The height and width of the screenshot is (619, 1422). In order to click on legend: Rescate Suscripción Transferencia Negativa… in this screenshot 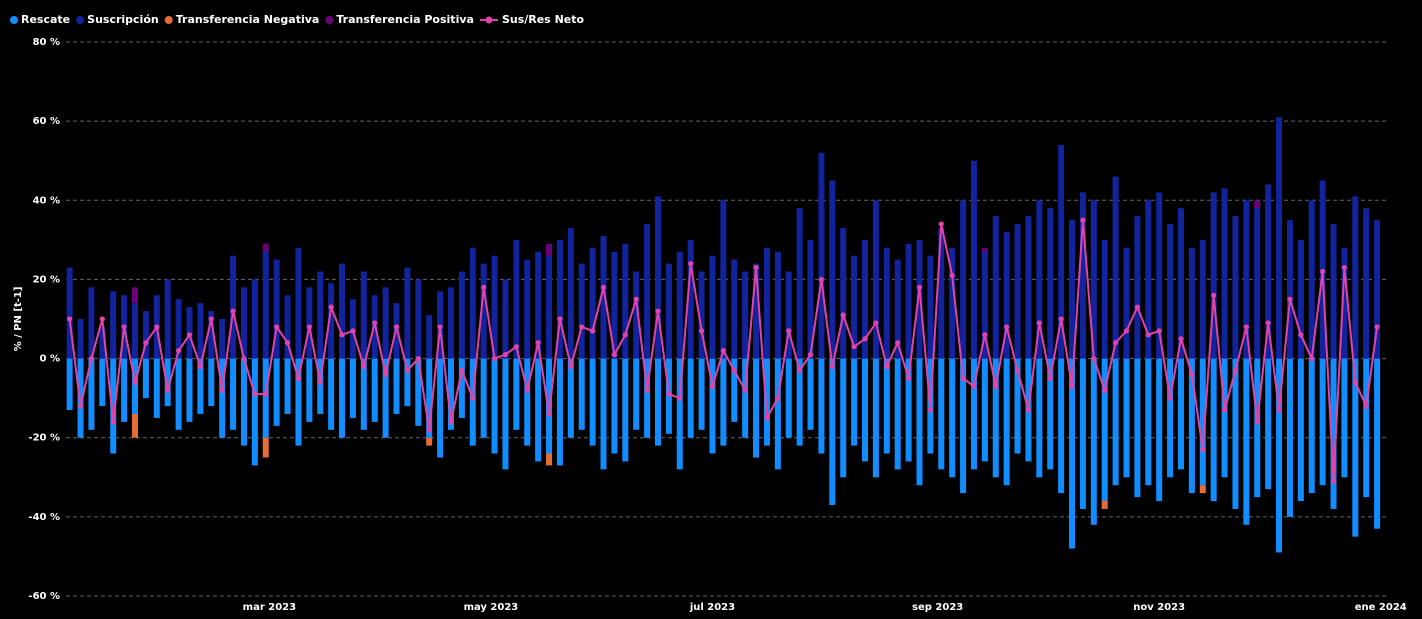, I will do `click(297, 19)`.